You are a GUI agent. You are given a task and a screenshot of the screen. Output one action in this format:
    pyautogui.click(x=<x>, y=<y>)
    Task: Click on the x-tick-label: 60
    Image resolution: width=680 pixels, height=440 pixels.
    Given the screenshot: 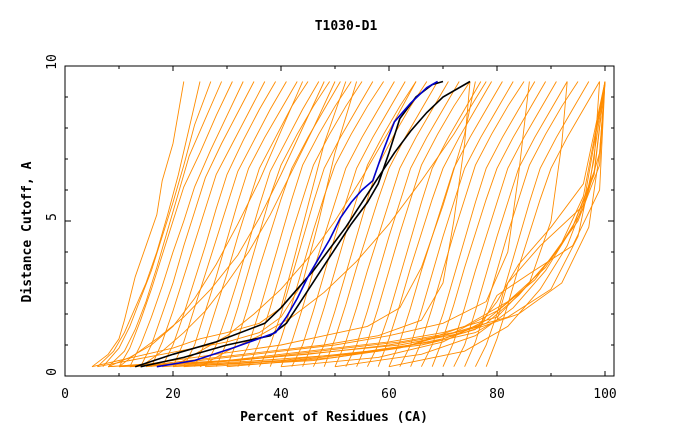 What is the action you would take?
    pyautogui.click(x=389, y=394)
    